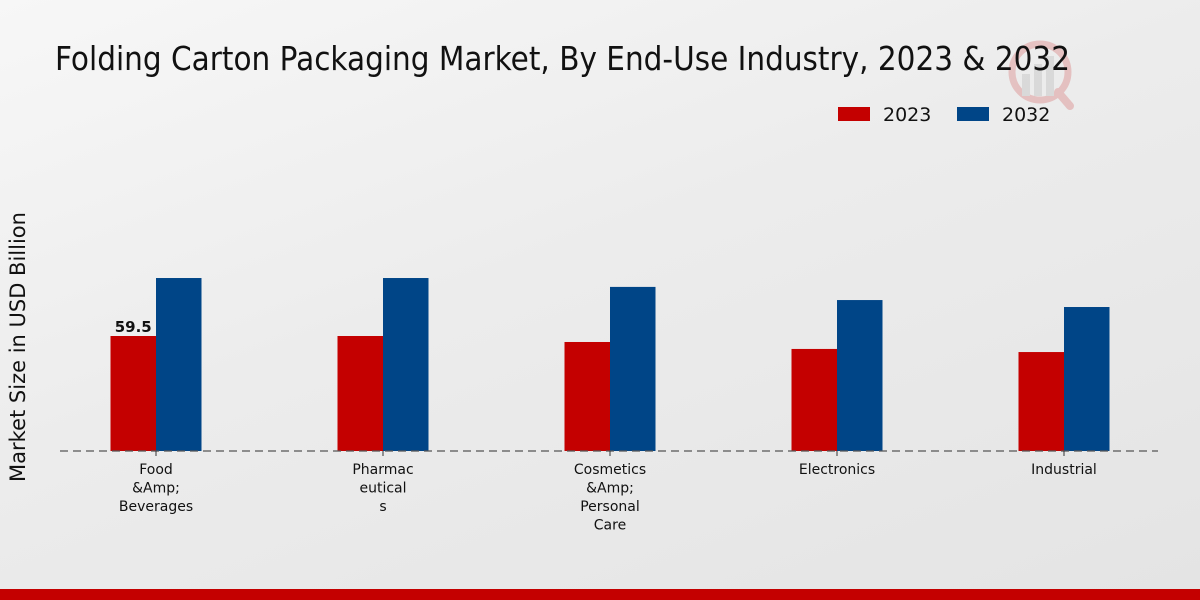 The image size is (1200, 600). I want to click on data-label-1: 59.5, so click(133, 327).